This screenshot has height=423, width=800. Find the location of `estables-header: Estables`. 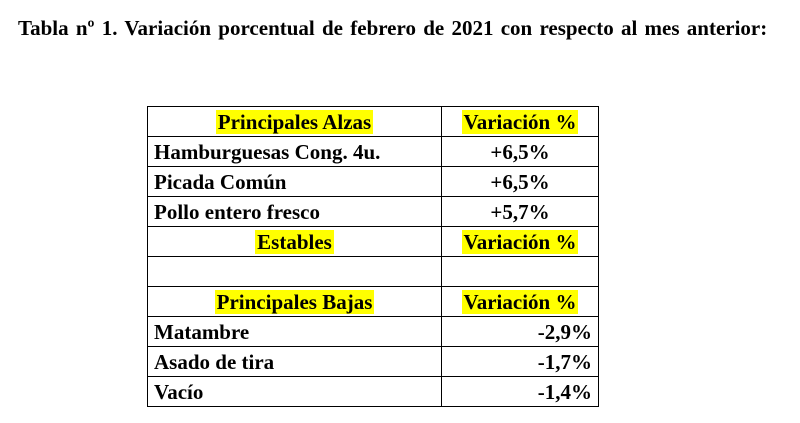

estables-header: Estables is located at coordinates (294, 241).